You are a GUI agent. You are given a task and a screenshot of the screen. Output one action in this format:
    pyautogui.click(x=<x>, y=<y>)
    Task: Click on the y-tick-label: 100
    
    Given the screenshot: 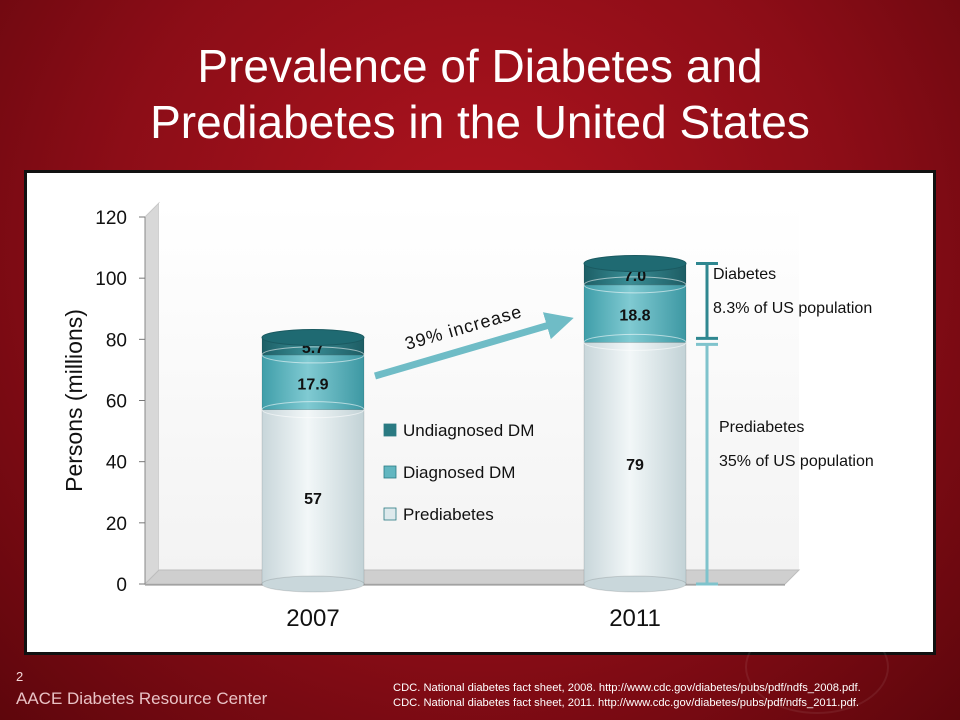 What is the action you would take?
    pyautogui.click(x=111, y=279)
    